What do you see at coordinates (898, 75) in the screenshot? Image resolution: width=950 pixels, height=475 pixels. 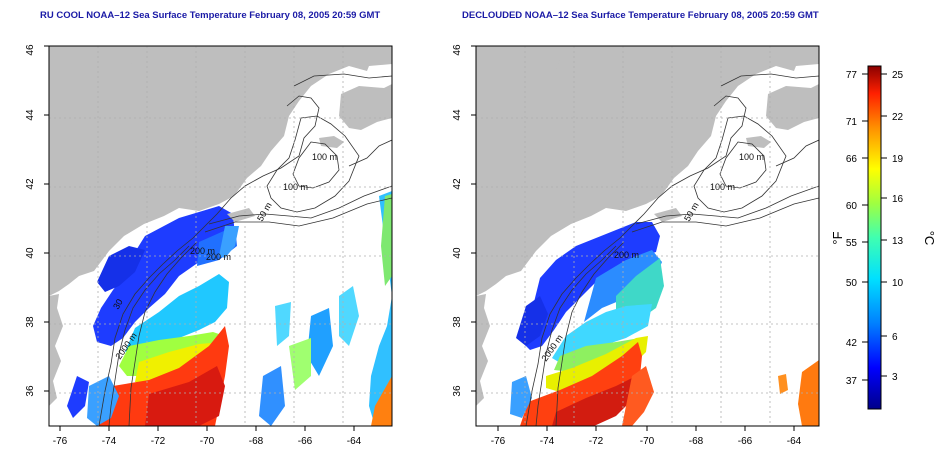 I see `celsius-tick-label: 25` at bounding box center [898, 75].